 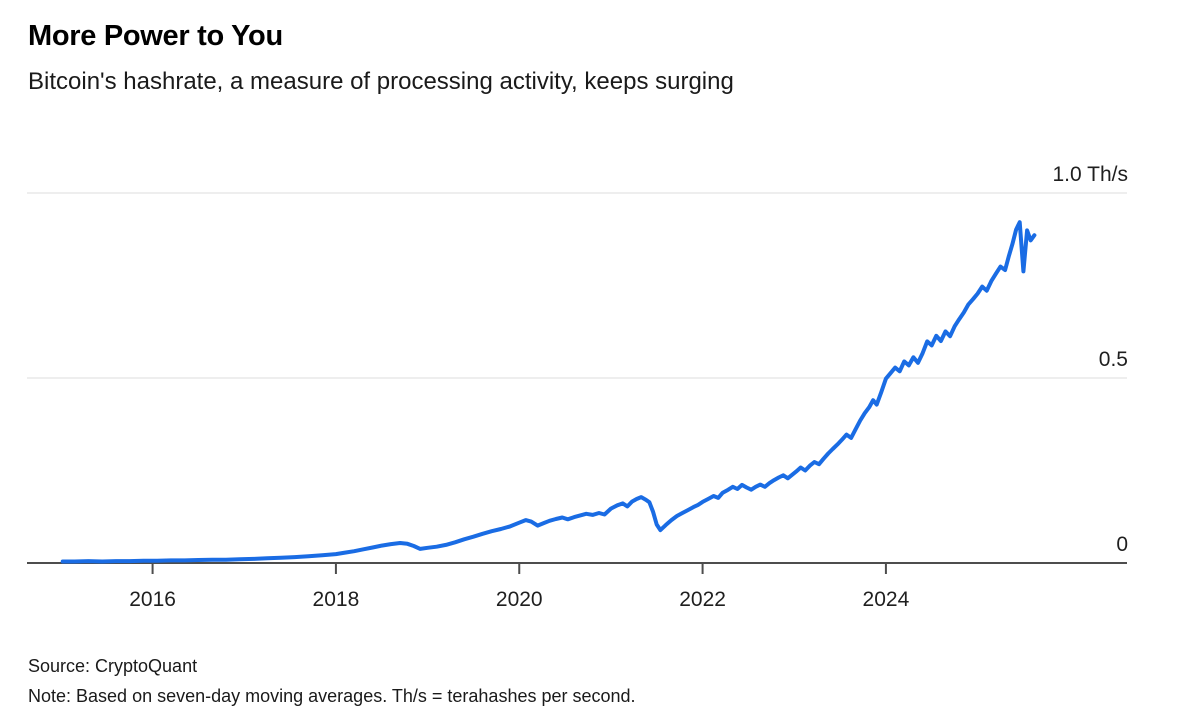 What do you see at coordinates (519, 599) in the screenshot?
I see `x-tick-label: 2020` at bounding box center [519, 599].